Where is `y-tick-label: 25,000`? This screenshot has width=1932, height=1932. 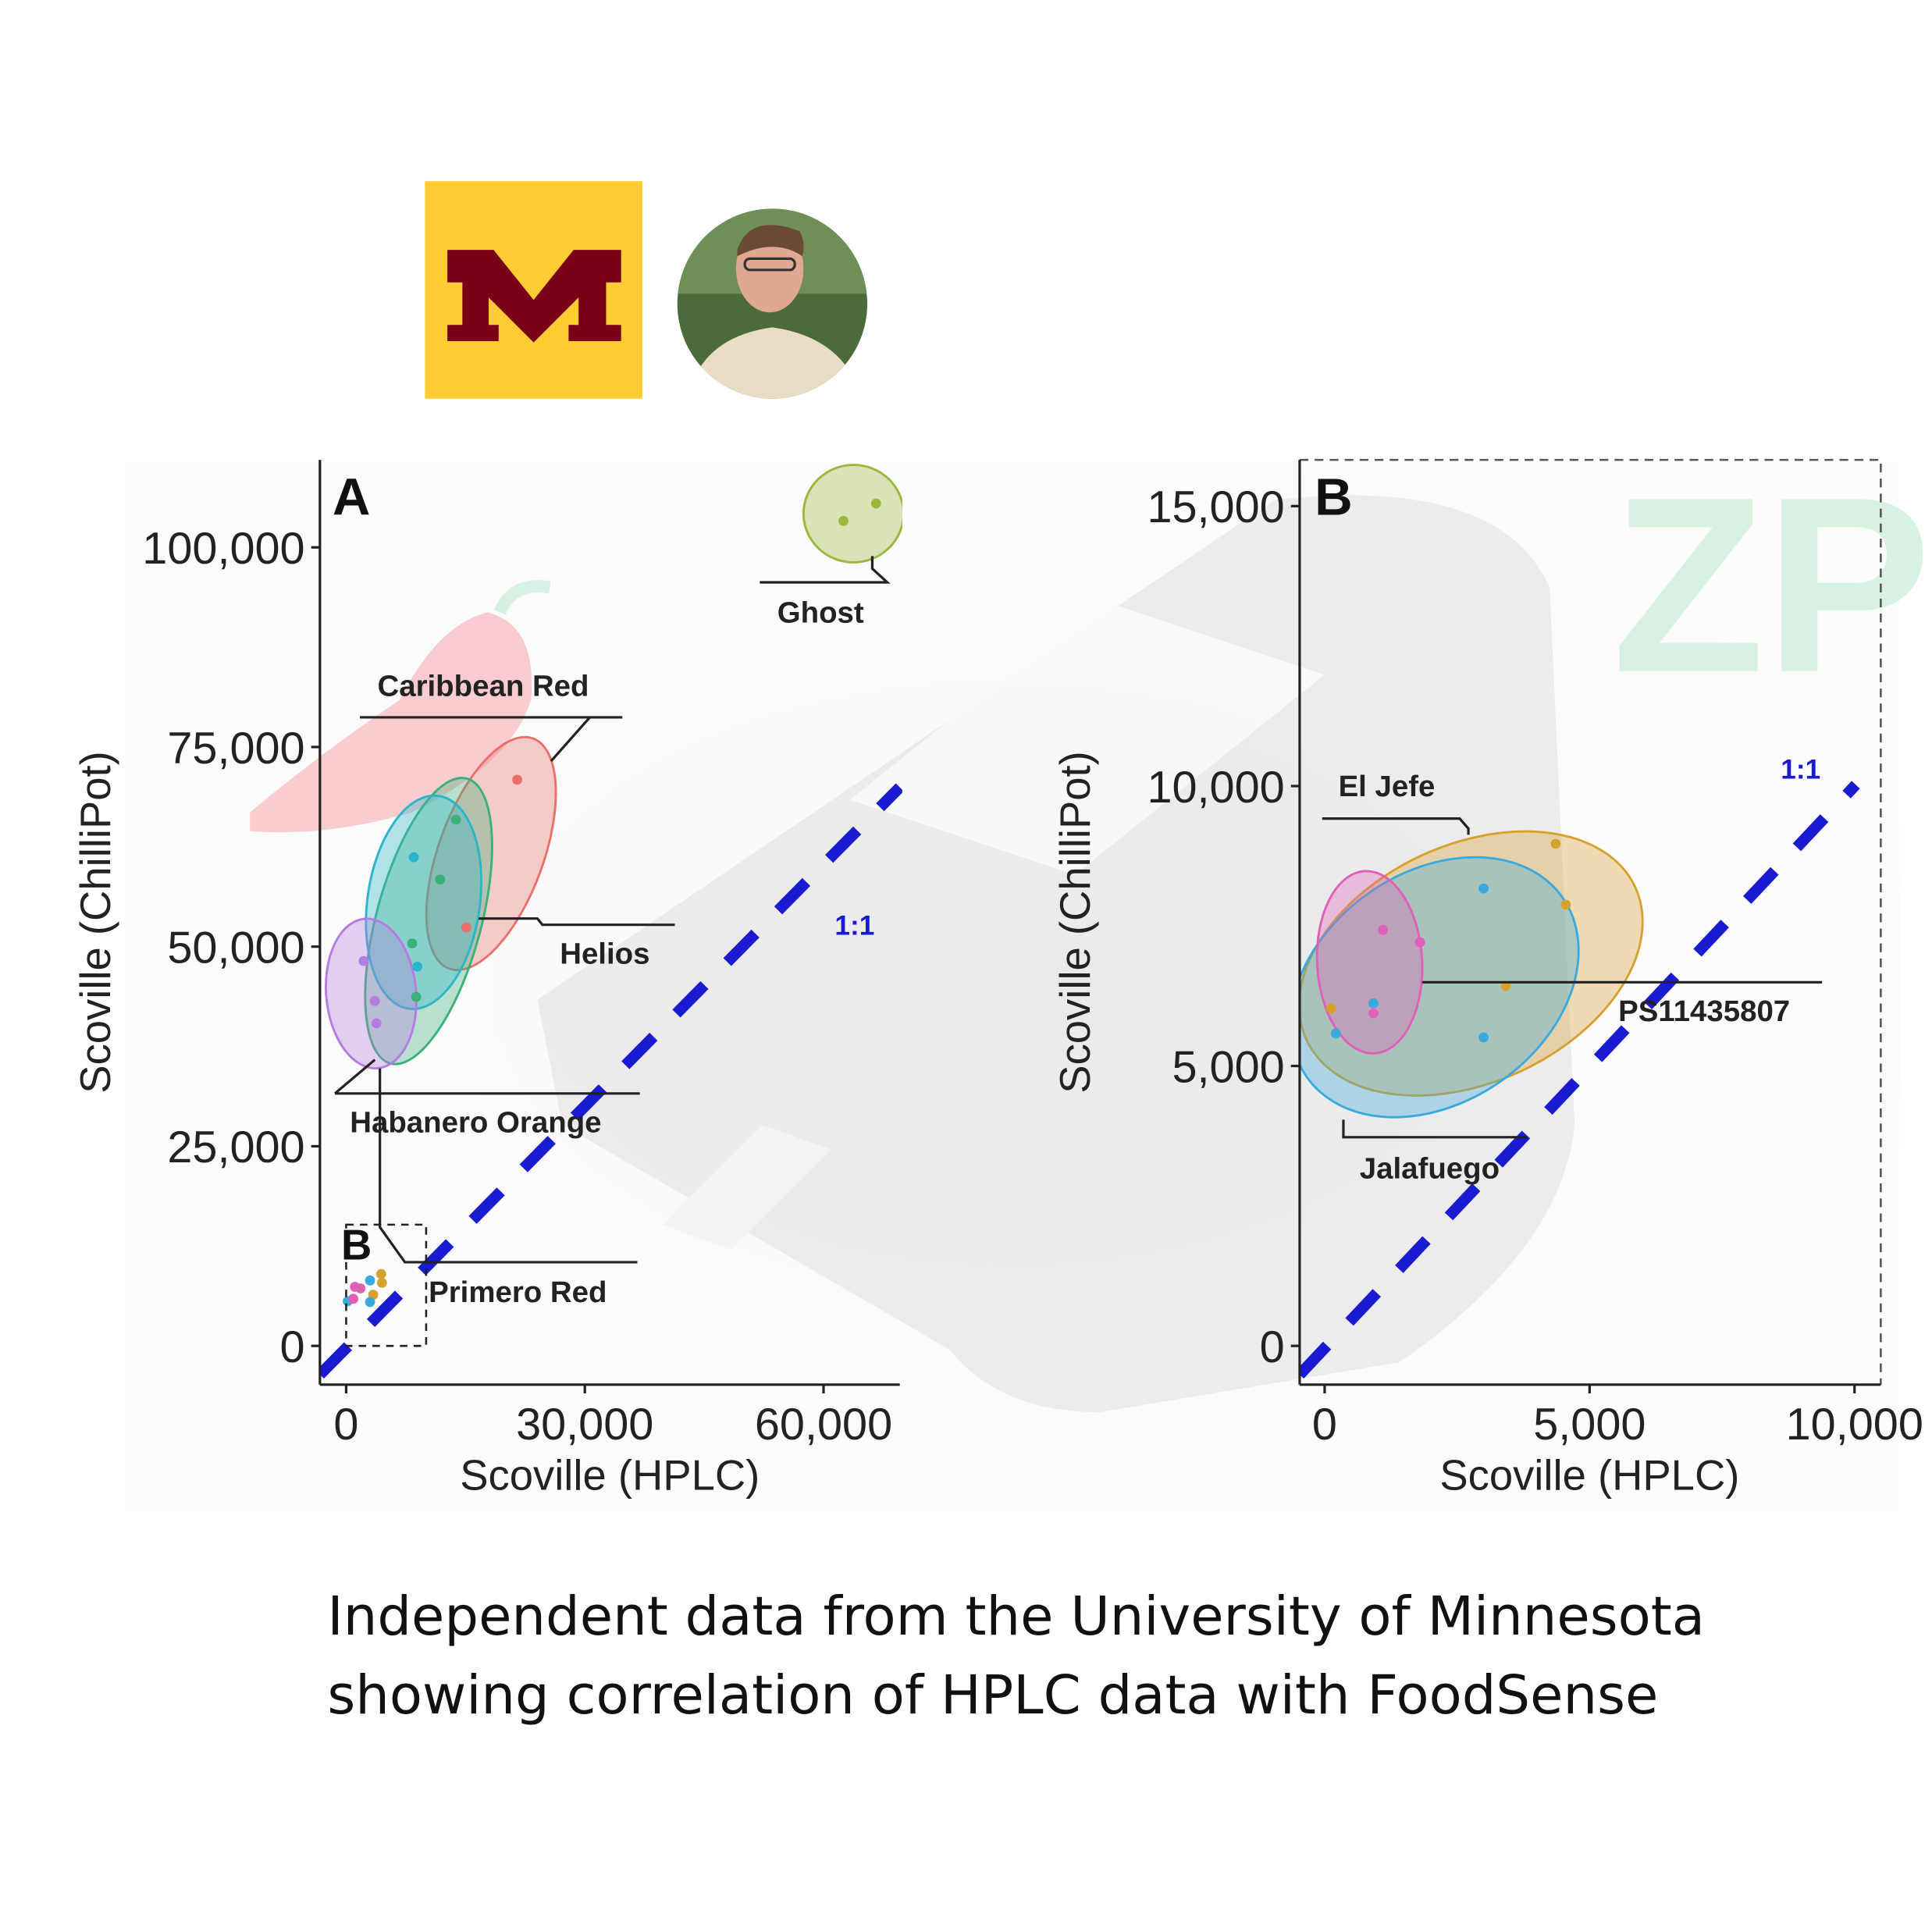 y-tick-label: 25,000 is located at coordinates (235, 1147).